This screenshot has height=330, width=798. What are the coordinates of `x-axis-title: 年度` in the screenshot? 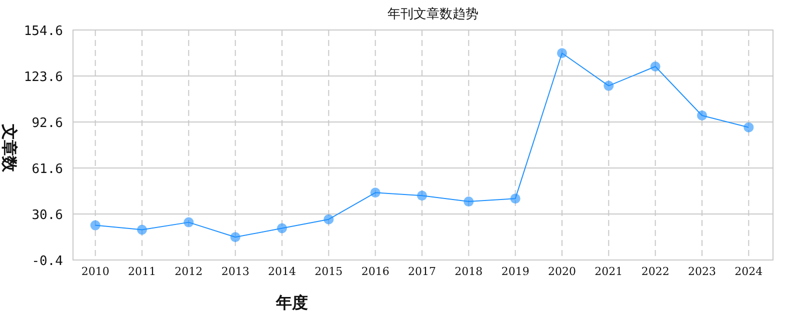 It's located at (291, 302).